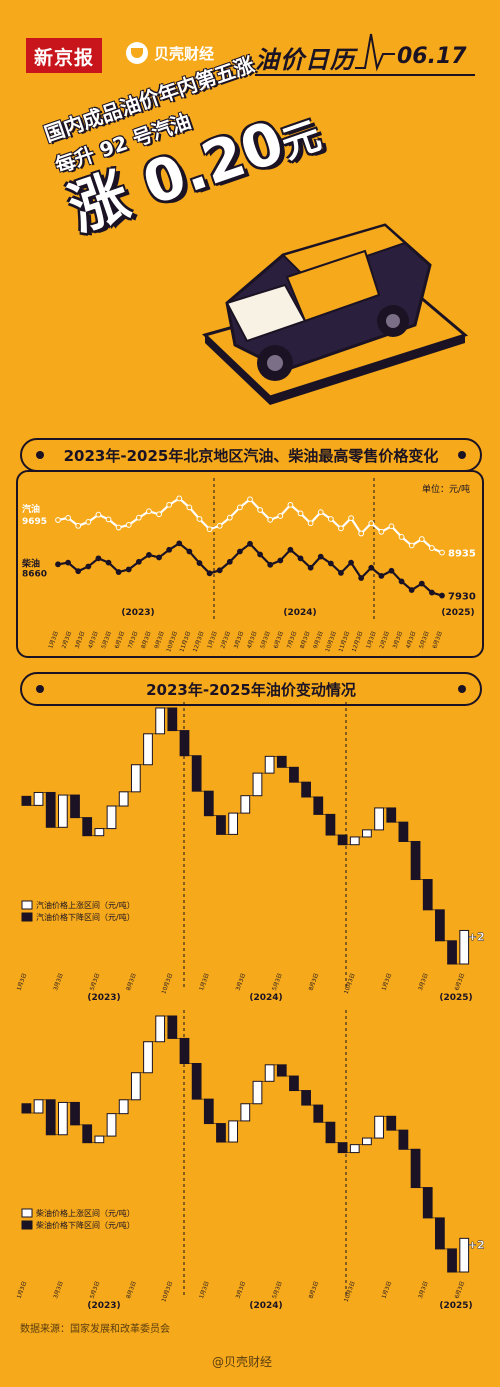 This screenshot has height=1387, width=500. I want to click on legend-fall-label: 汽油价格下降区间（元/吨）, so click(85, 917).